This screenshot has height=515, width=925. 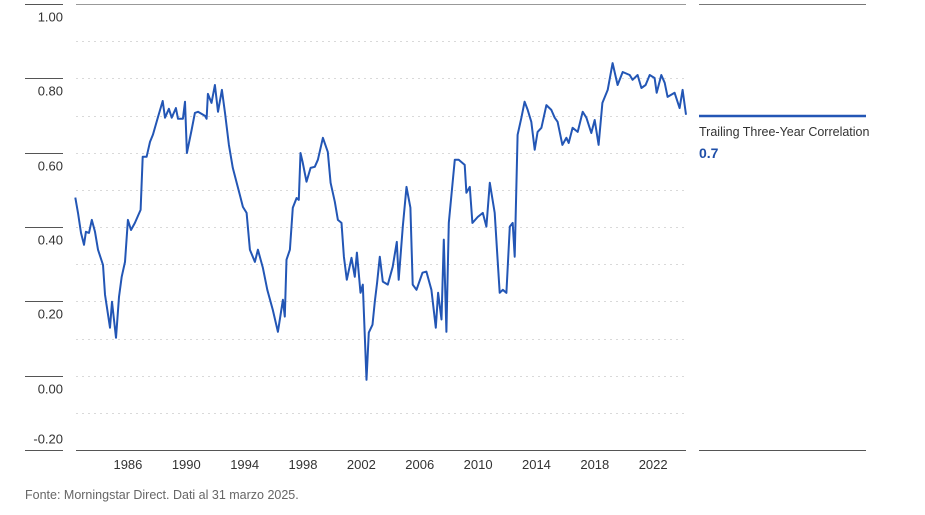 I want to click on y-tick-label: 1.00, so click(x=50, y=17).